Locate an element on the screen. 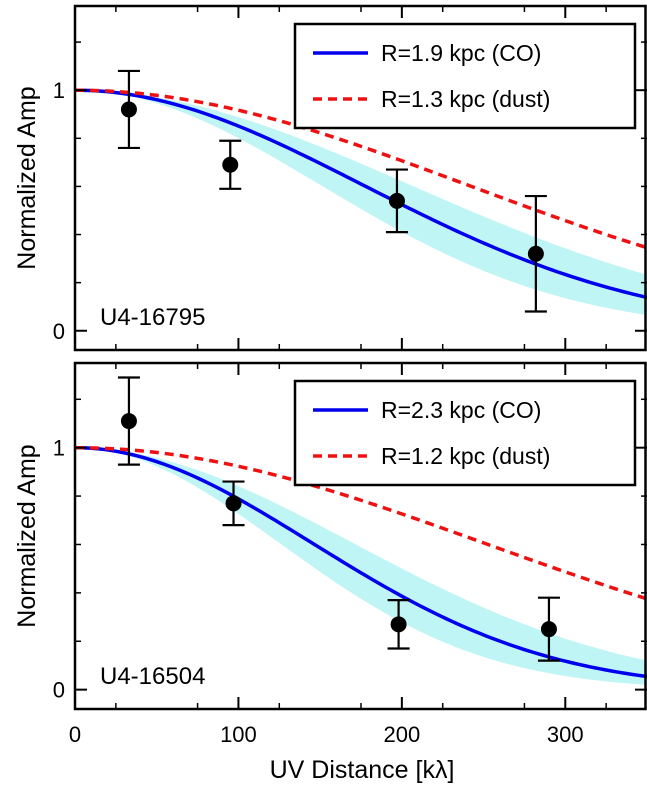 This screenshot has width=647, height=789. panel-label: U4-16504 is located at coordinates (152, 676).